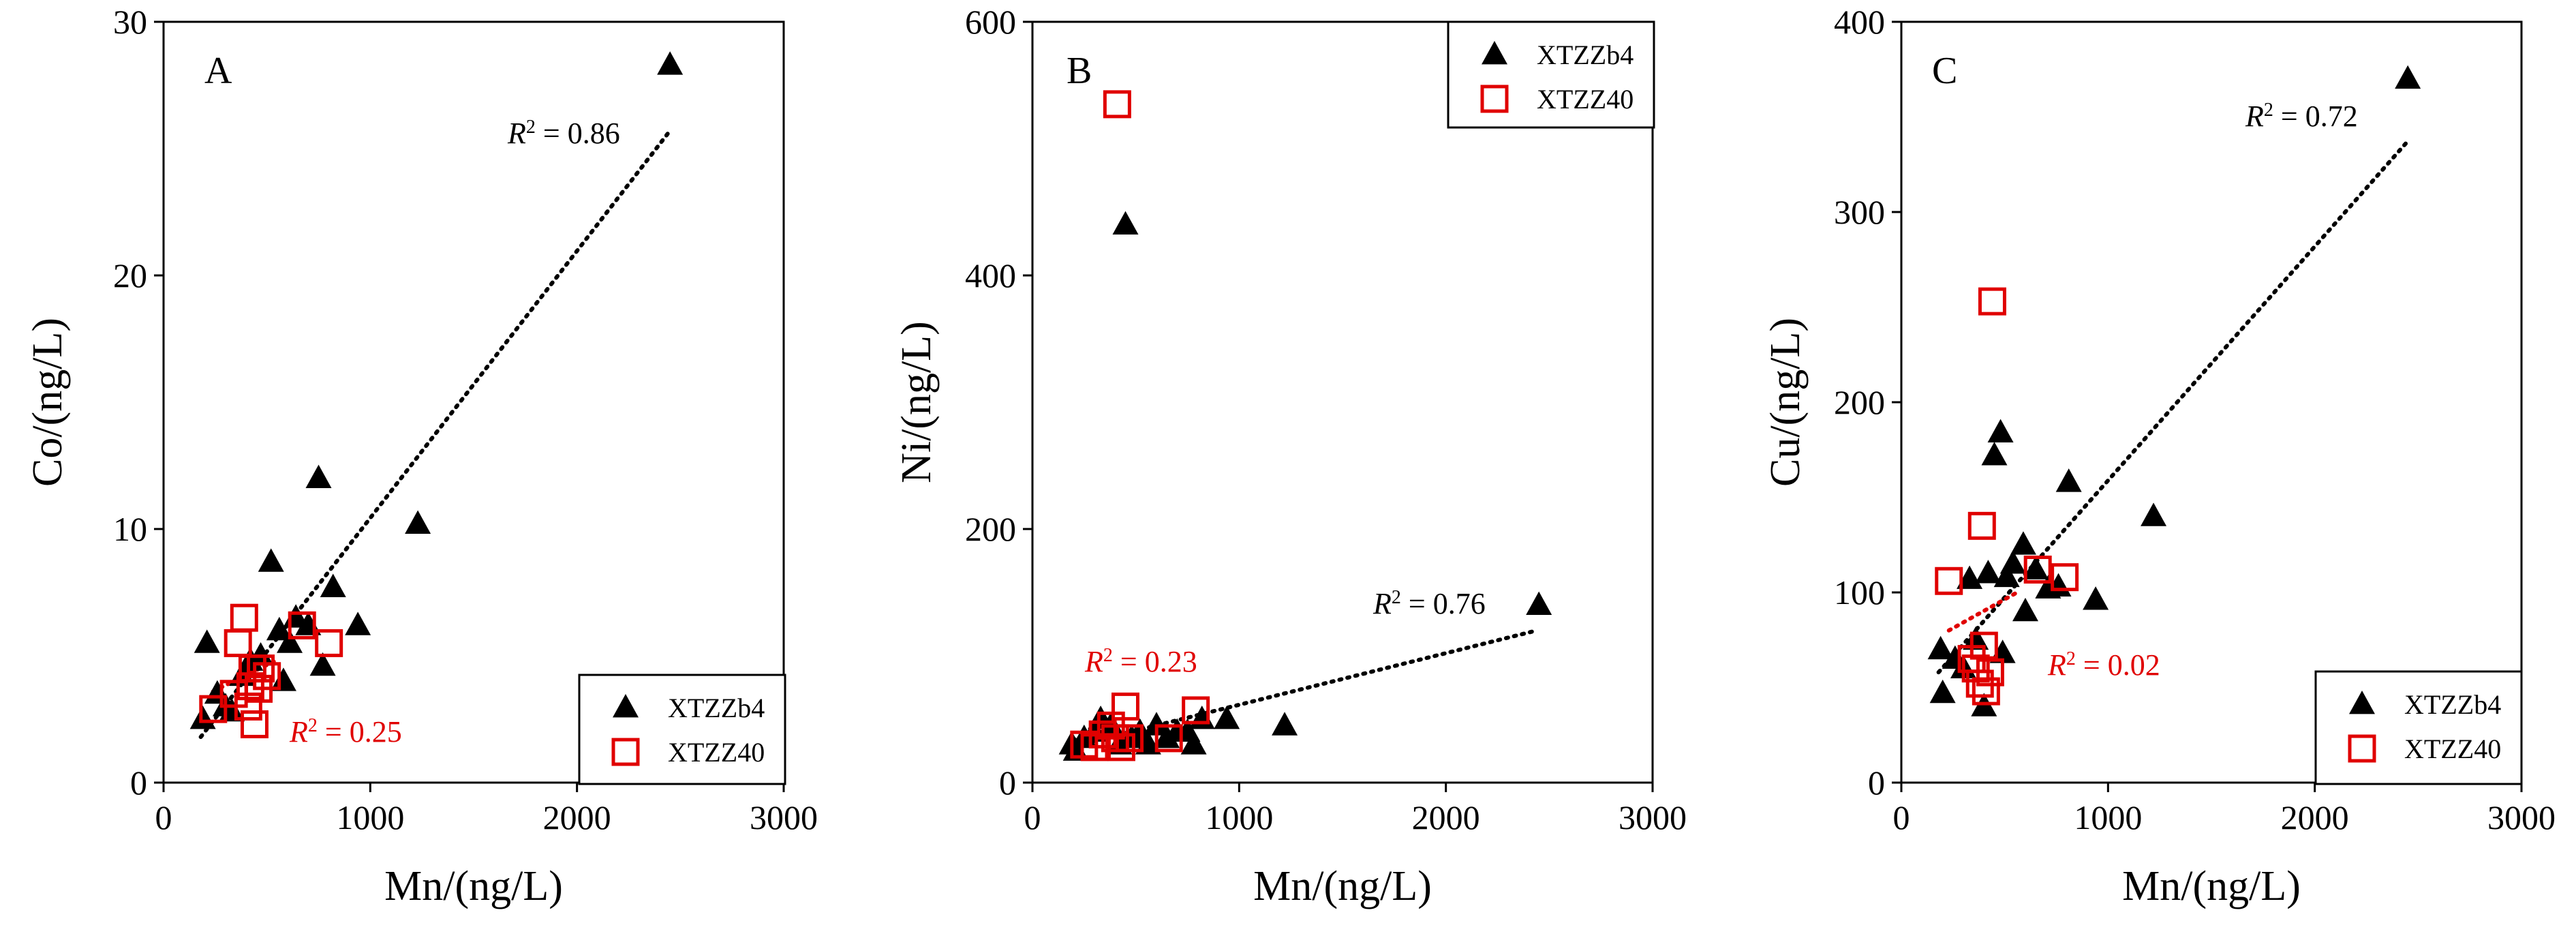 The height and width of the screenshot is (936, 2576). What do you see at coordinates (48, 402) in the screenshot?
I see `y-axis-label: Co/(ng/L)` at bounding box center [48, 402].